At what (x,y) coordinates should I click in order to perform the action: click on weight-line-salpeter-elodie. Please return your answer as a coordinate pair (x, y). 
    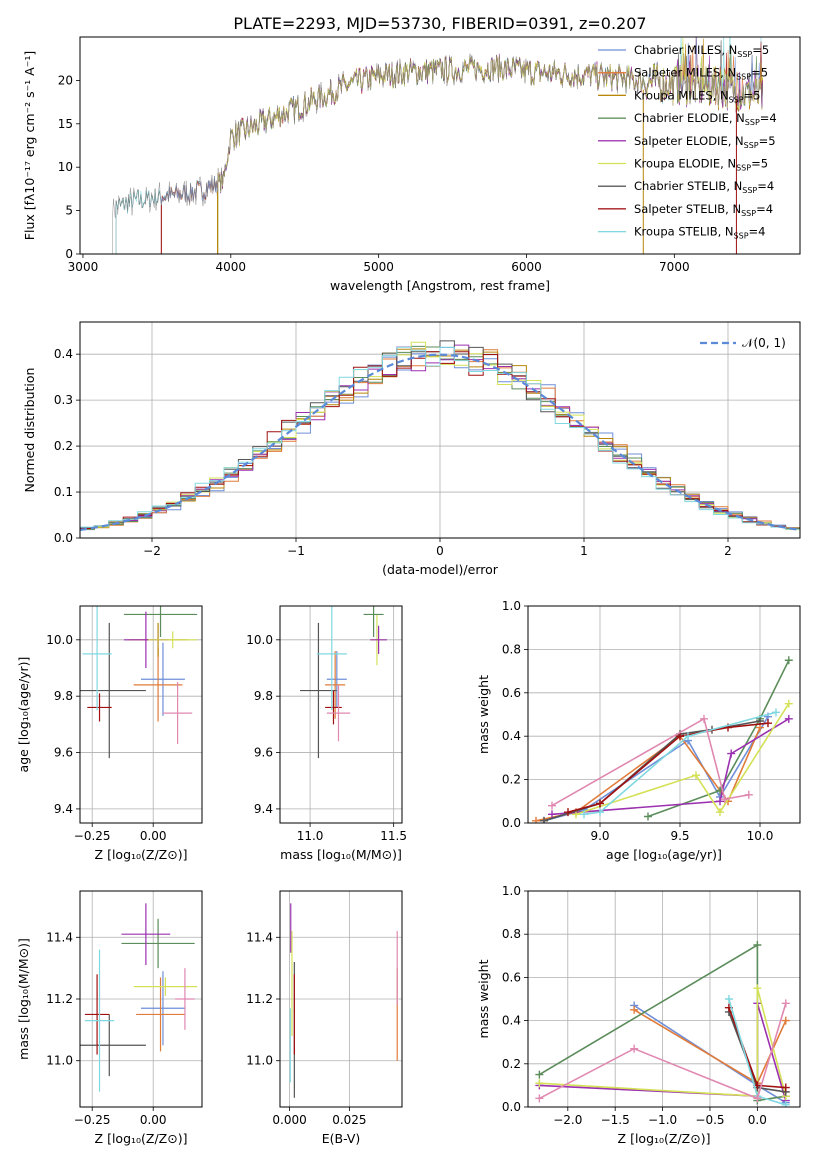
    Looking at the image, I should click on (670, 767).